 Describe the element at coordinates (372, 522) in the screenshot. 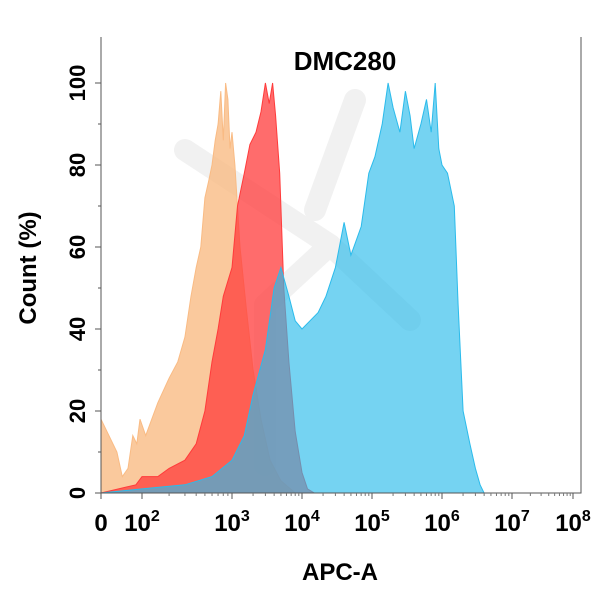

I see `x-tick-label: 10⁵` at that location.